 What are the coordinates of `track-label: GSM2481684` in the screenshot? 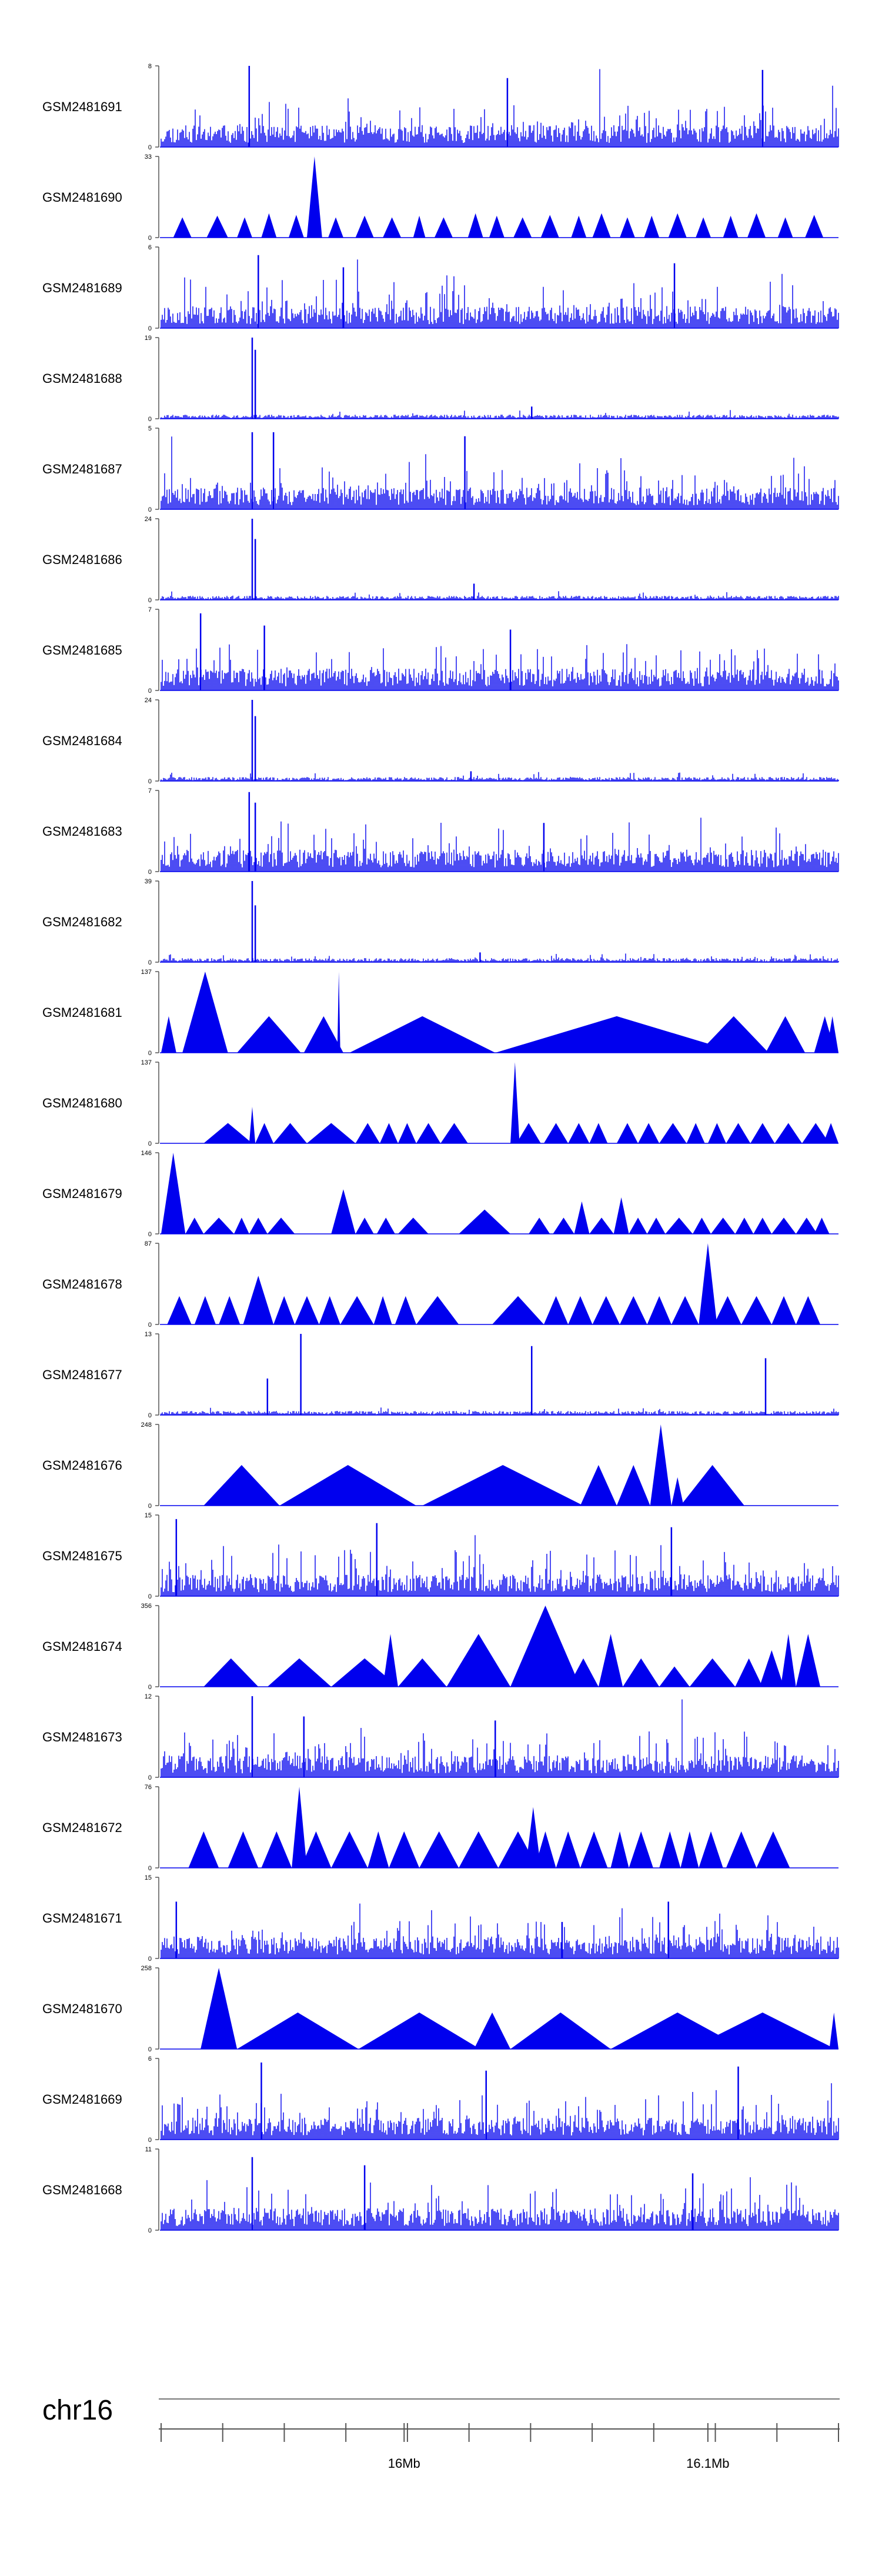 It's located at (82, 740).